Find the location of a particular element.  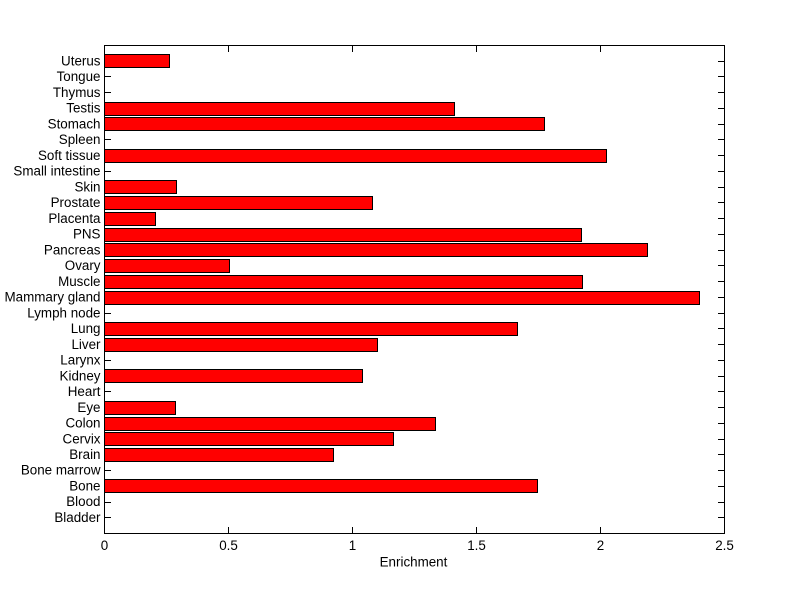

svg-text: 2.5 is located at coordinates (724, 545).